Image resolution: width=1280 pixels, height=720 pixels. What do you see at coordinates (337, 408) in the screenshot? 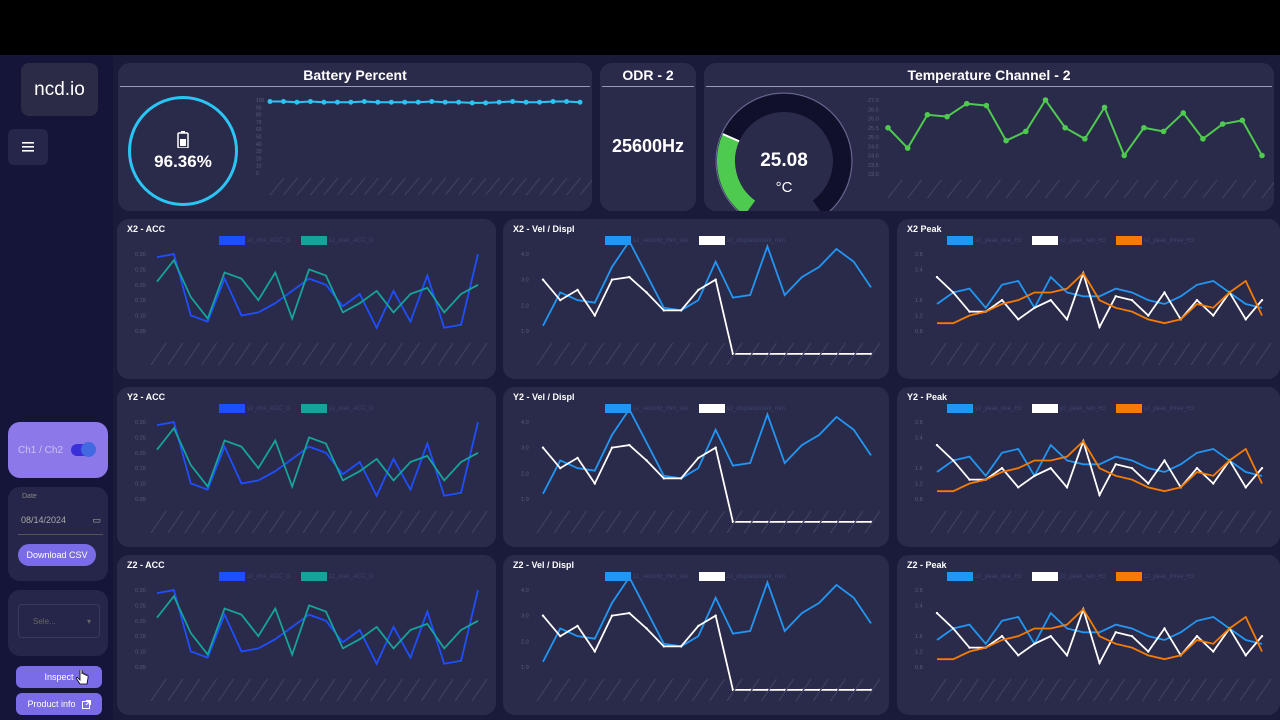
I see `legend-item: y2_max_ACC_G` at bounding box center [337, 408].